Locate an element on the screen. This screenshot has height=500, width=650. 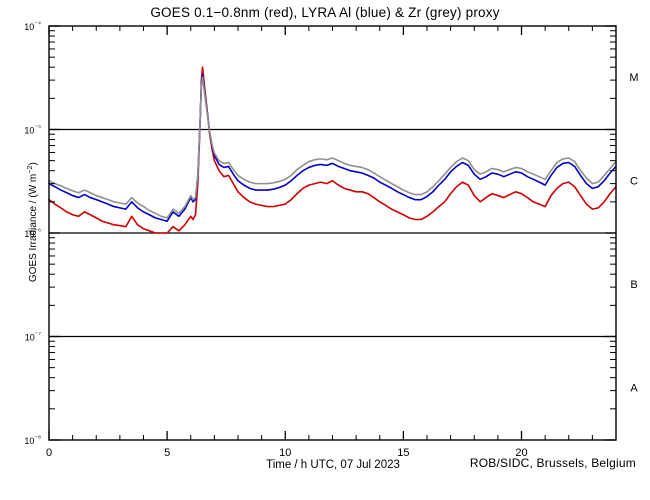
credit-text: ROB/SIDC, Brussels, Belgium is located at coordinates (552, 463).